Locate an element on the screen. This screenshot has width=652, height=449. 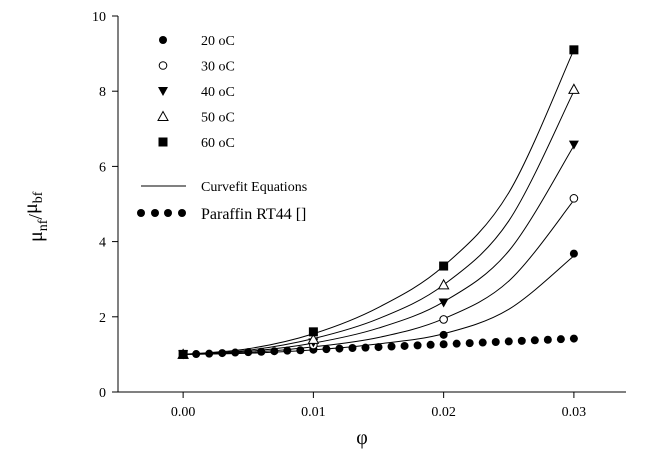
legend-label-3: 40 oC is located at coordinates (218, 92).